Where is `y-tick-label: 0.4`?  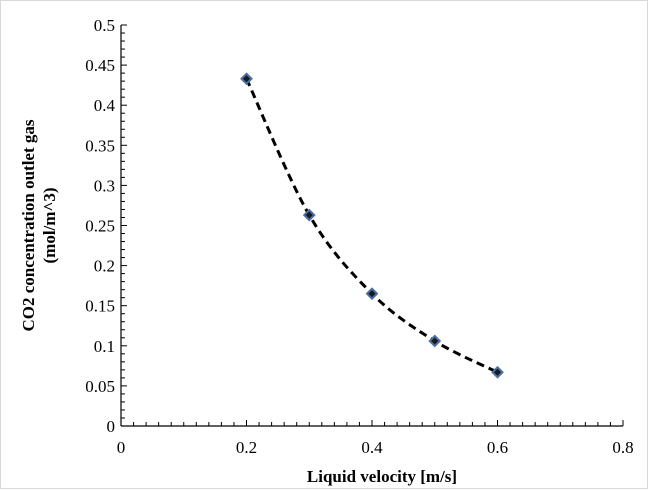
y-tick-label: 0.4 is located at coordinates (105, 105).